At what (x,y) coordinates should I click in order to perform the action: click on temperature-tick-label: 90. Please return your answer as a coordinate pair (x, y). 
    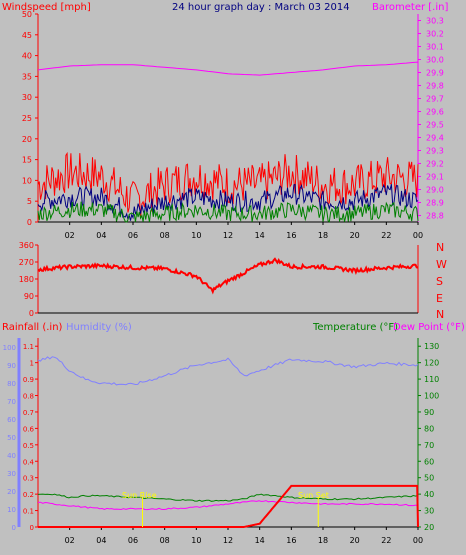
    Looking at the image, I should click on (429, 412).